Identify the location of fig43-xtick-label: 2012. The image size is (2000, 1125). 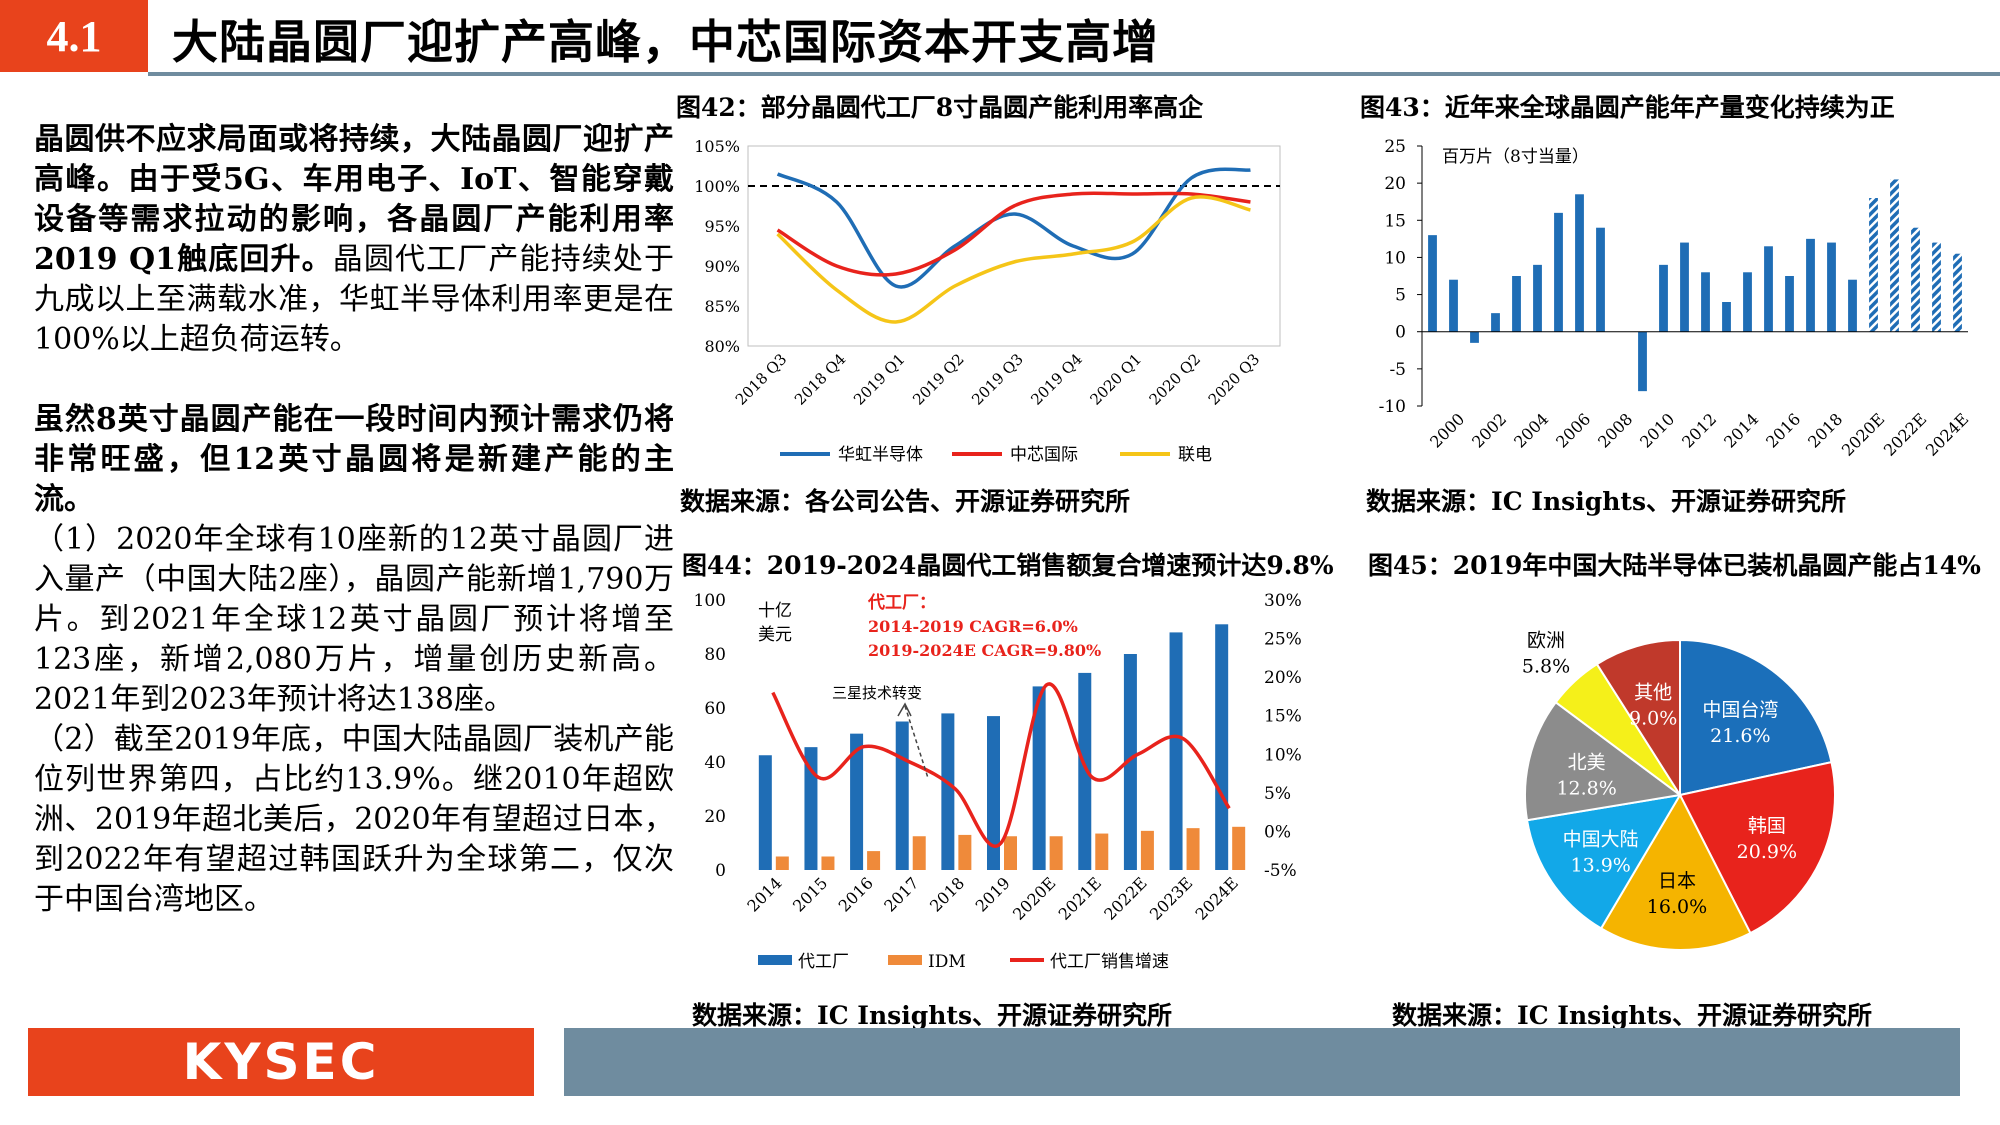
(1699, 430).